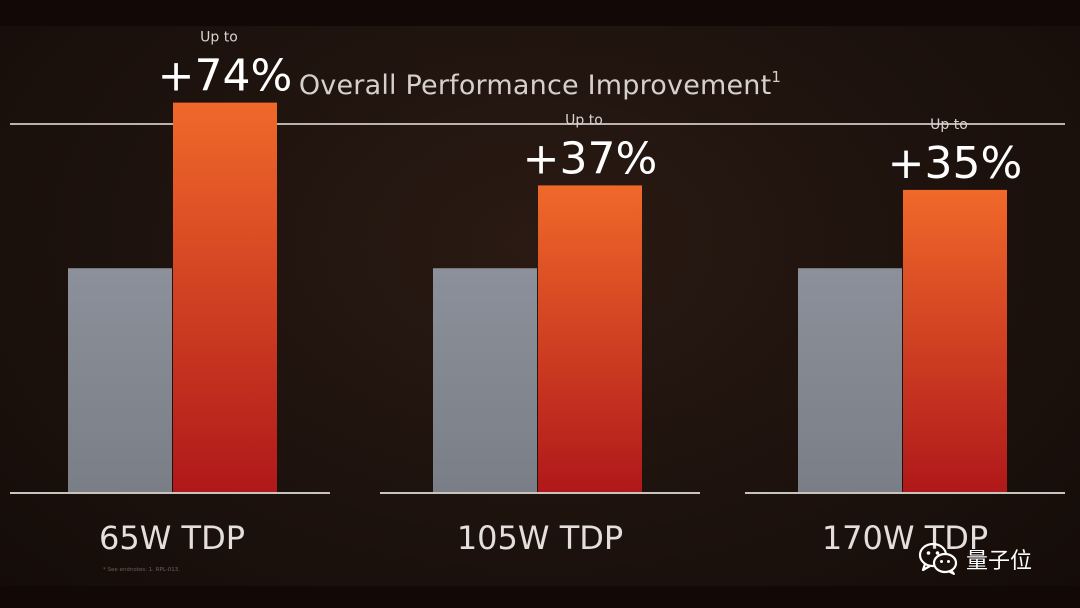 The height and width of the screenshot is (608, 1080). I want to click on top-letterbox, so click(540, 13).